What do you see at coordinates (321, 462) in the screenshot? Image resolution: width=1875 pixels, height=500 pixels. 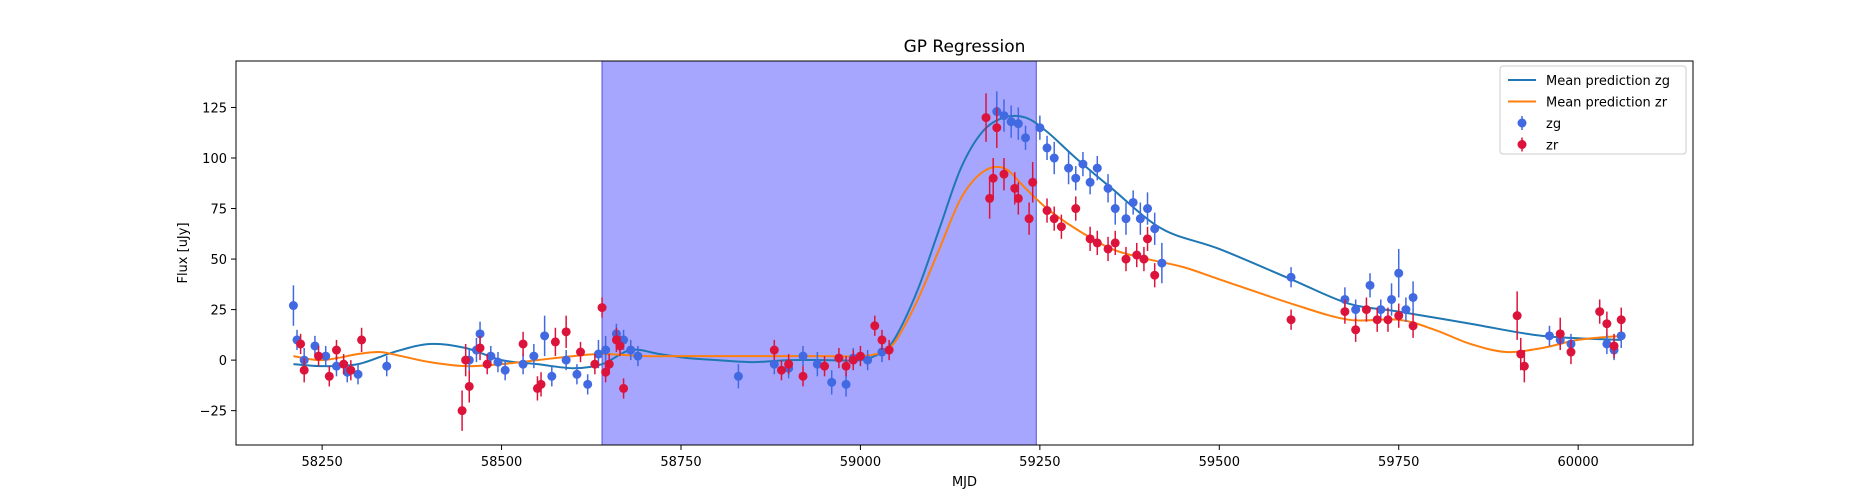 I see `x-tick-label: 58250` at bounding box center [321, 462].